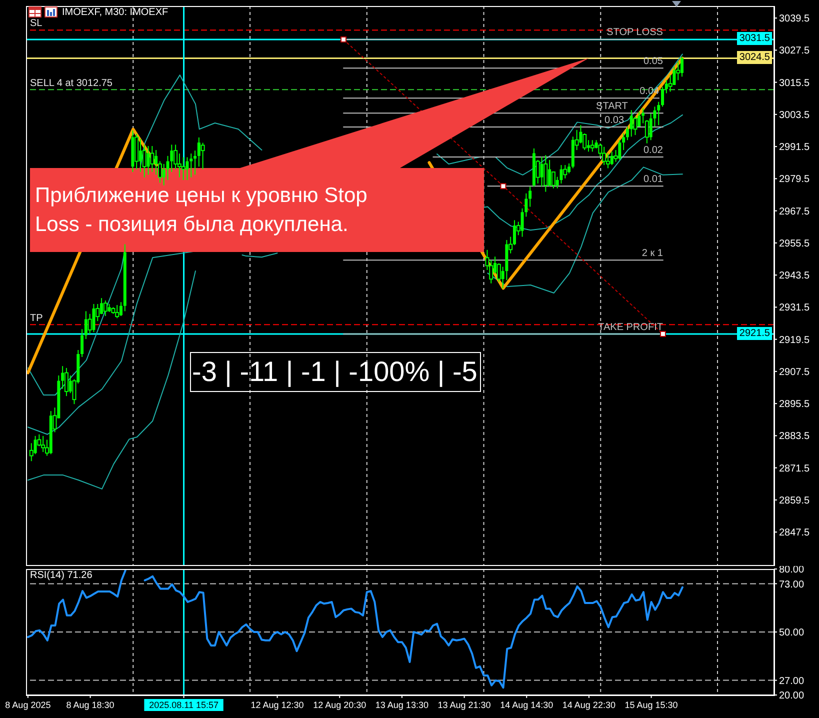  What do you see at coordinates (653, 62) in the screenshot?
I see `series-label: 0.05` at bounding box center [653, 62].